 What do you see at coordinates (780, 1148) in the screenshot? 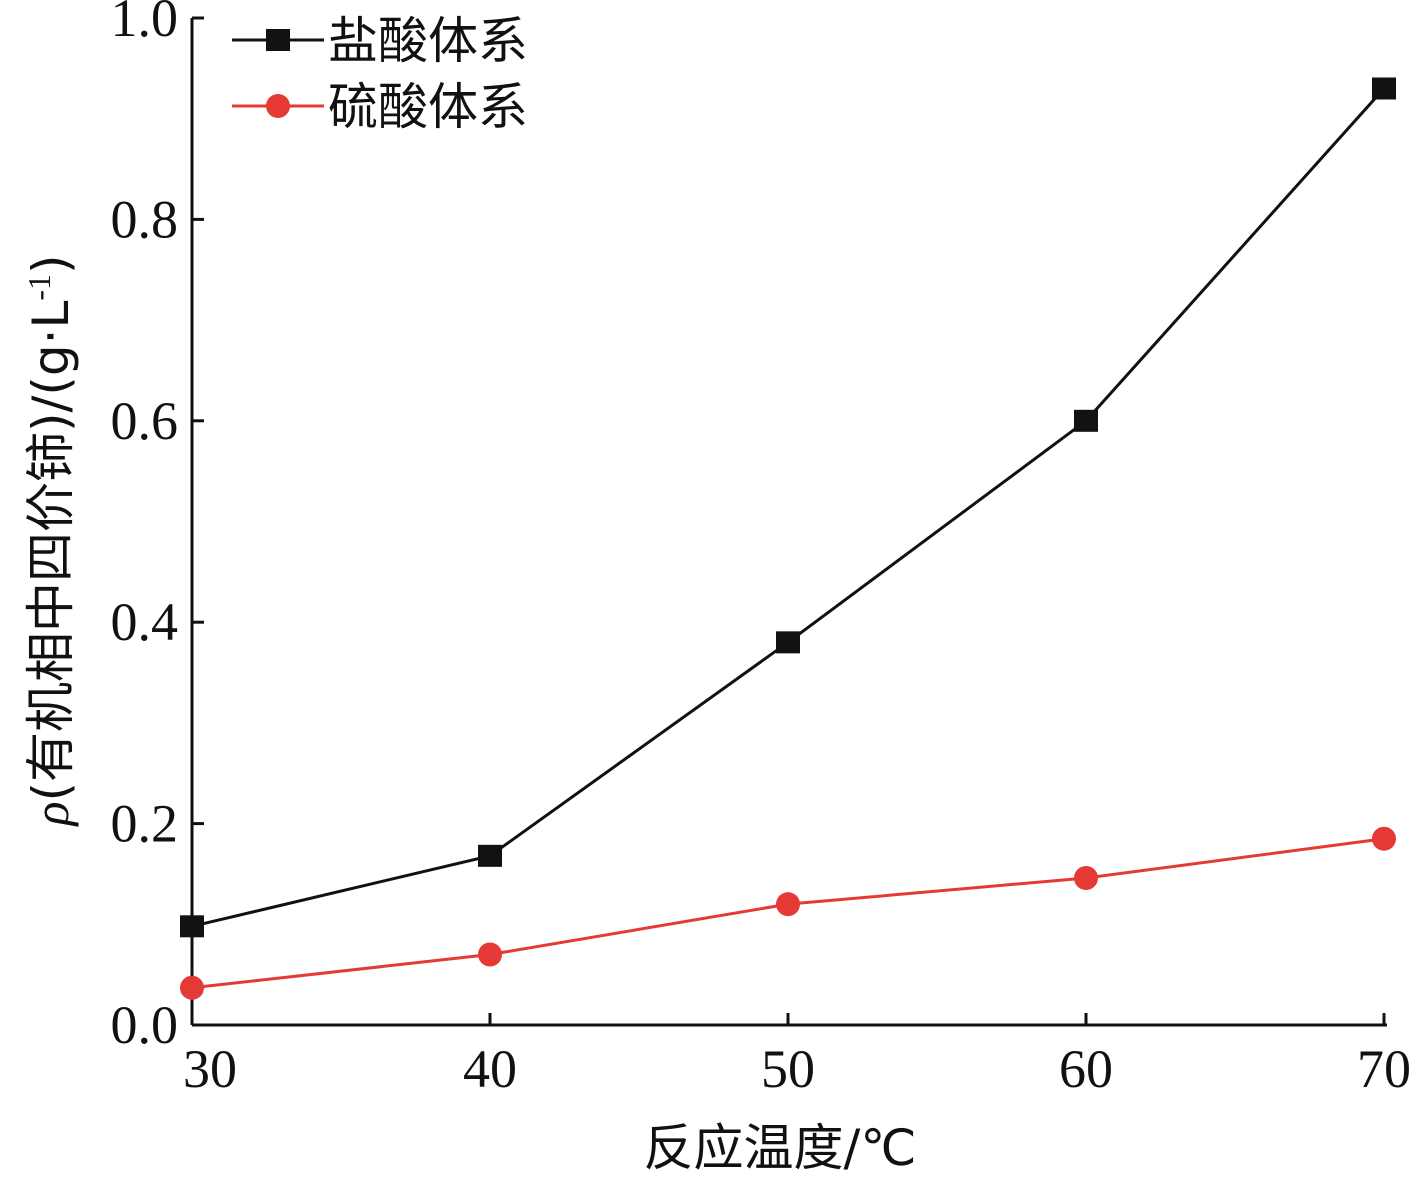
I see `x-axis-label: 反应温度/℃` at bounding box center [780, 1148].